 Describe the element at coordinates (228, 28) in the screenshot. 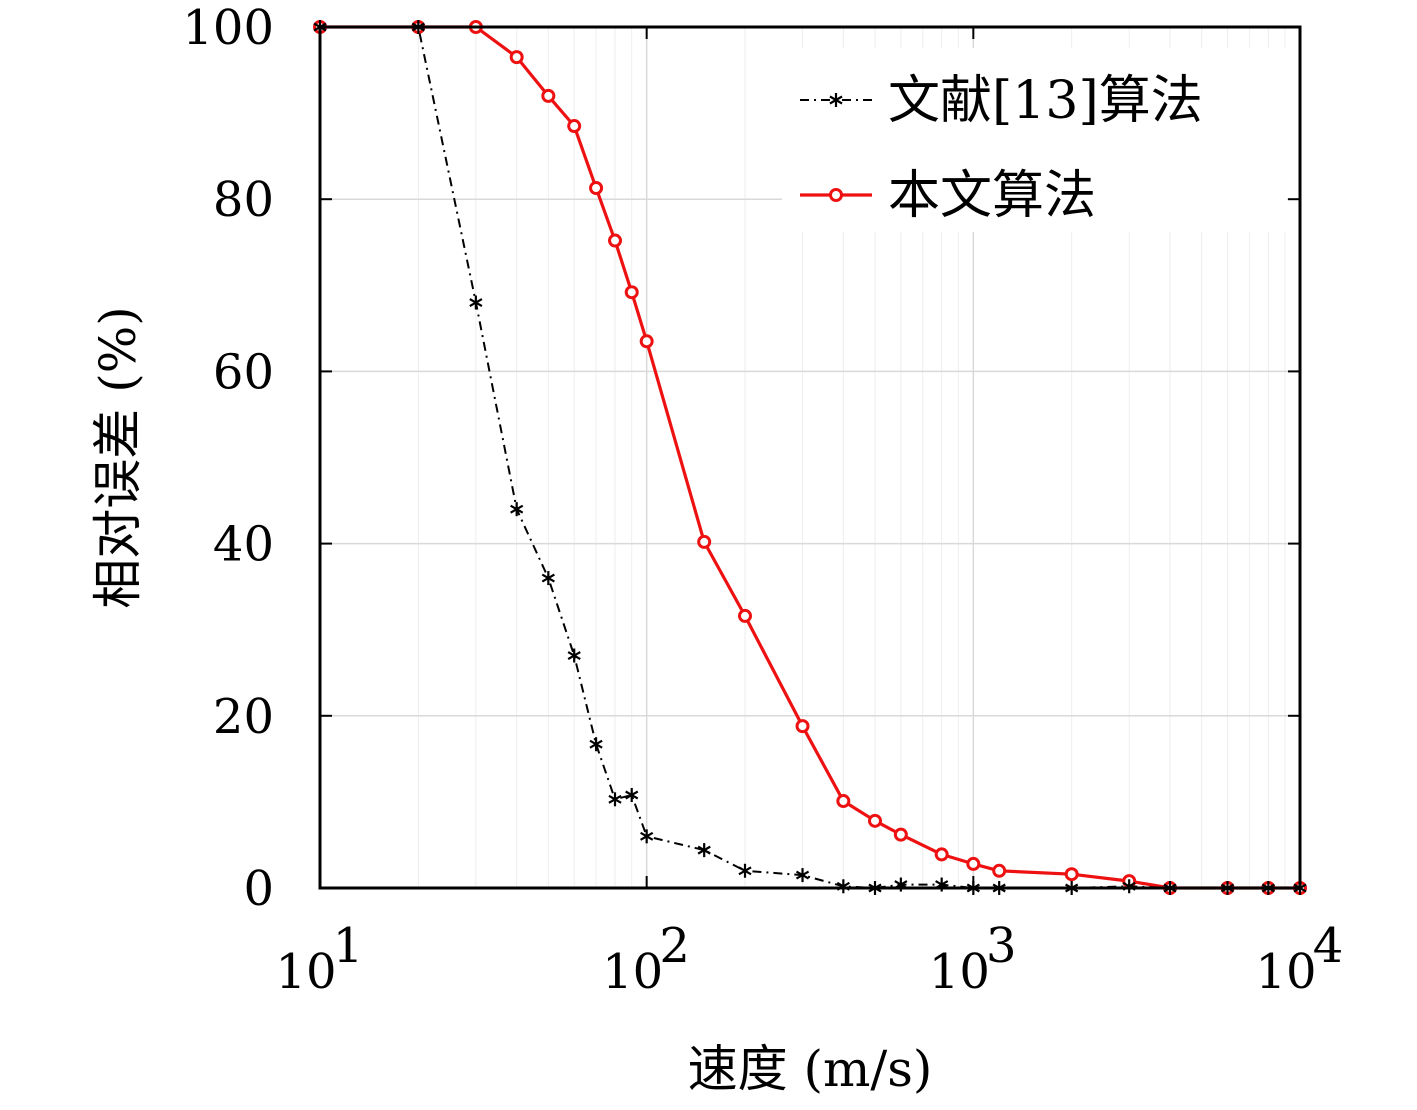

I see `y-tick-label: 100` at that location.